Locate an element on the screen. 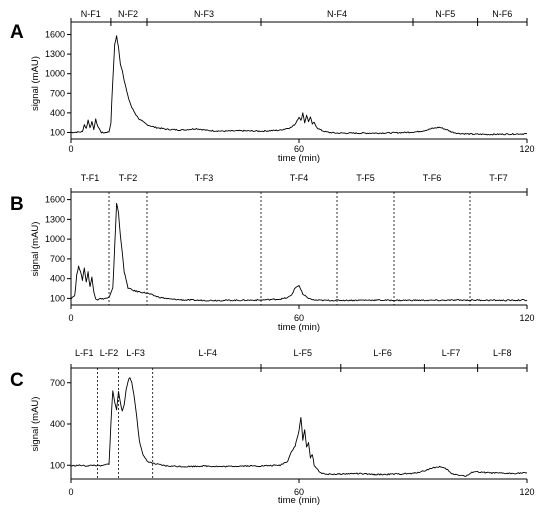 The height and width of the screenshot is (512, 550). fraction-label: L-F6 is located at coordinates (382, 353).